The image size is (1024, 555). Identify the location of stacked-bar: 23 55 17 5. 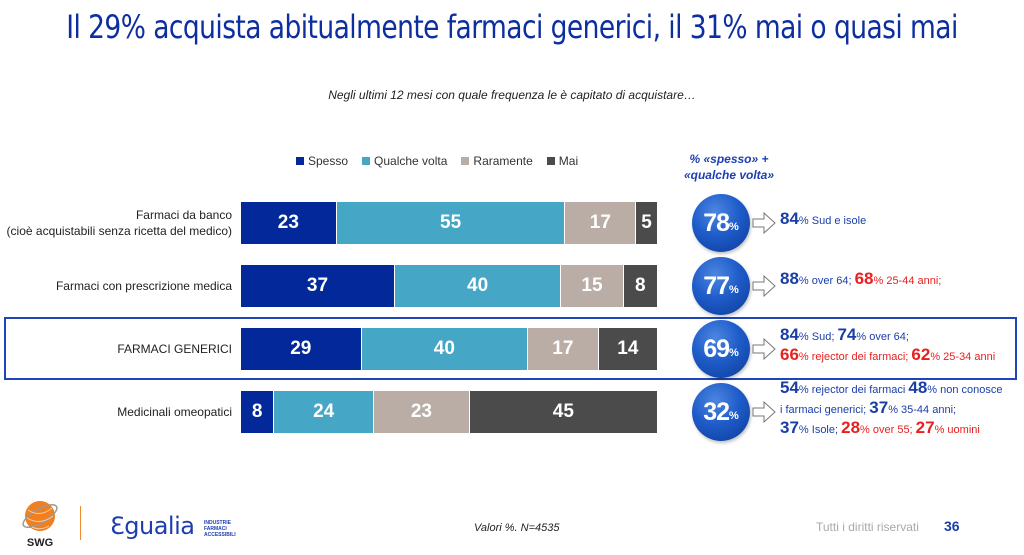
(449, 223).